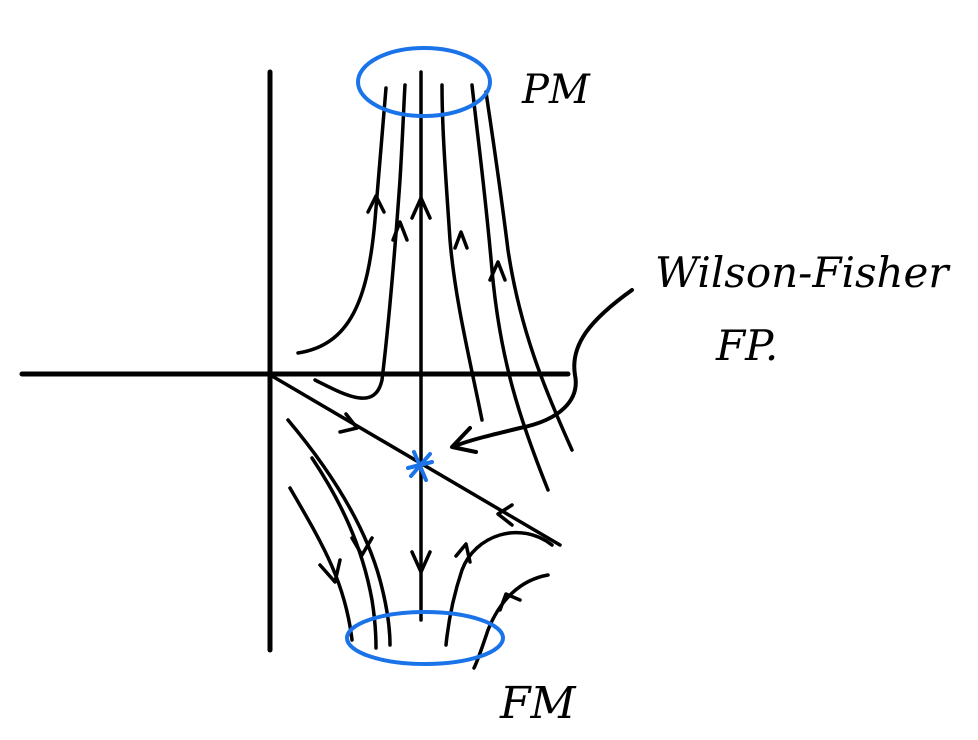 This screenshot has height=740, width=978. Describe the element at coordinates (747, 345) in the screenshot. I see `fixed-point-label: FP.` at that location.